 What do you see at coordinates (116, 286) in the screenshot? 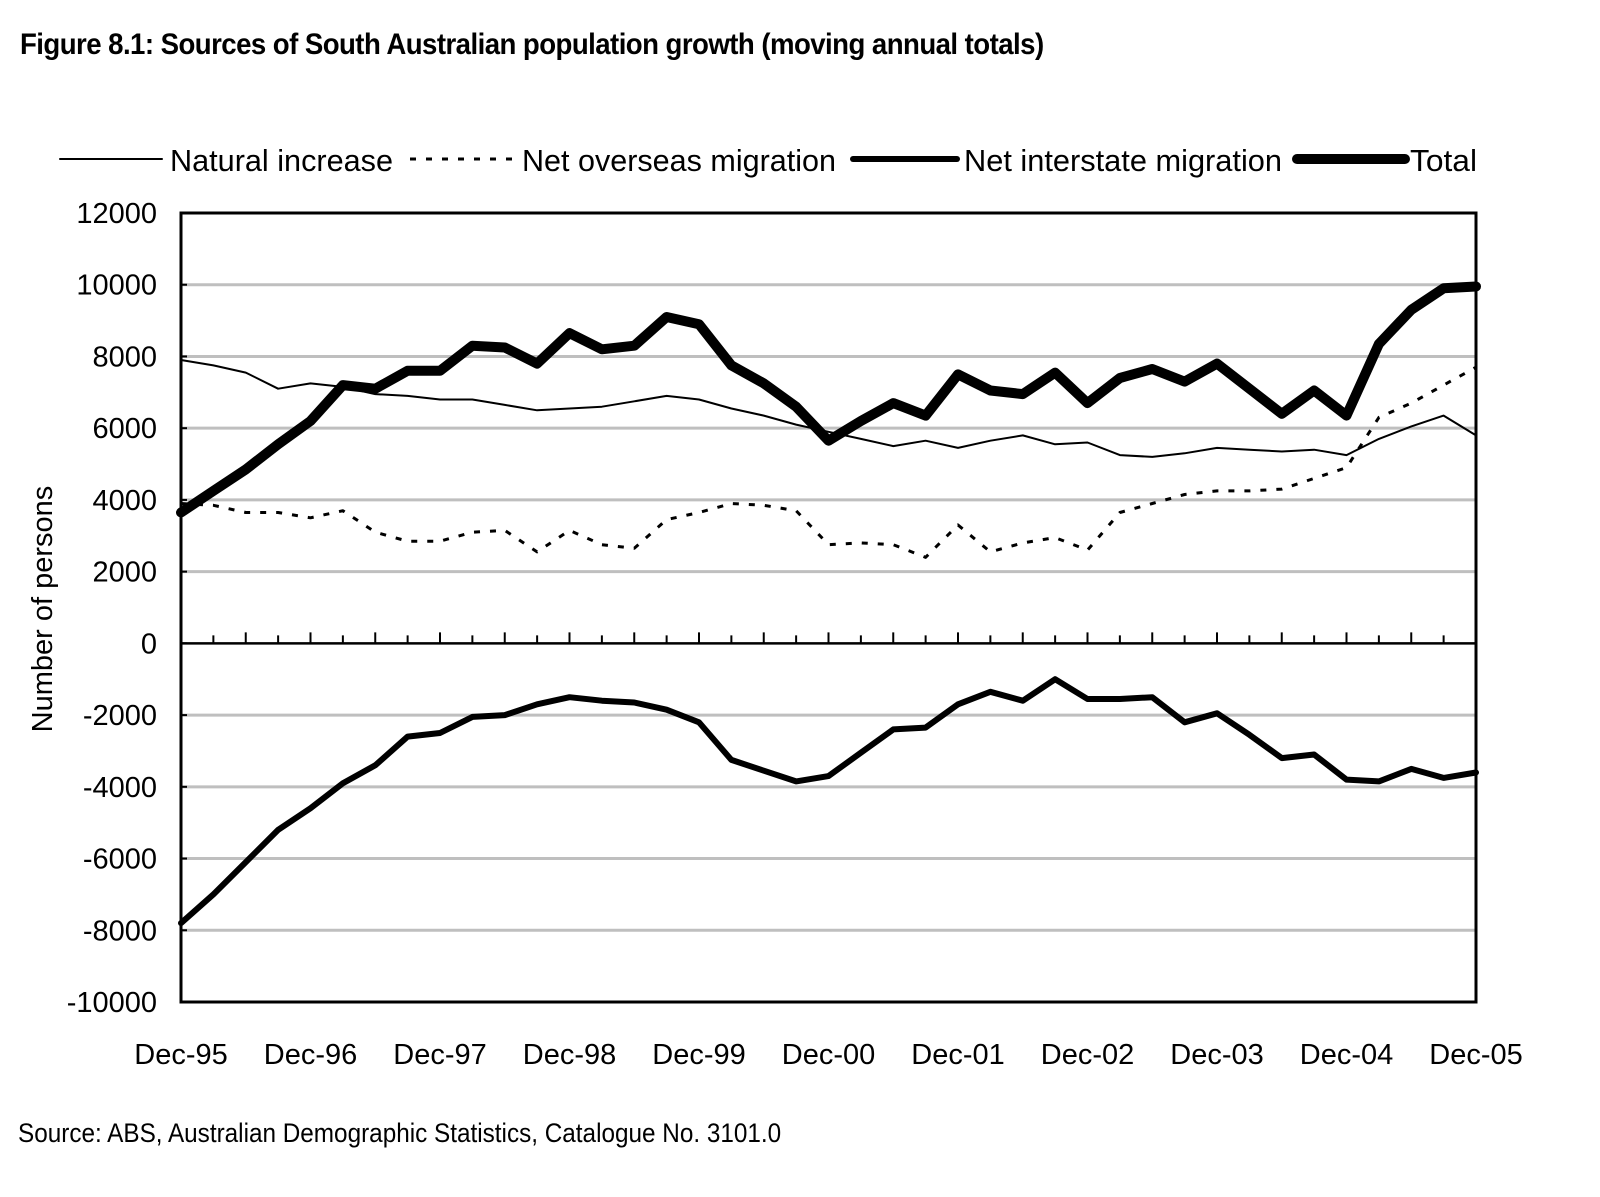
I see `y-tick-label: 10000` at bounding box center [116, 286].